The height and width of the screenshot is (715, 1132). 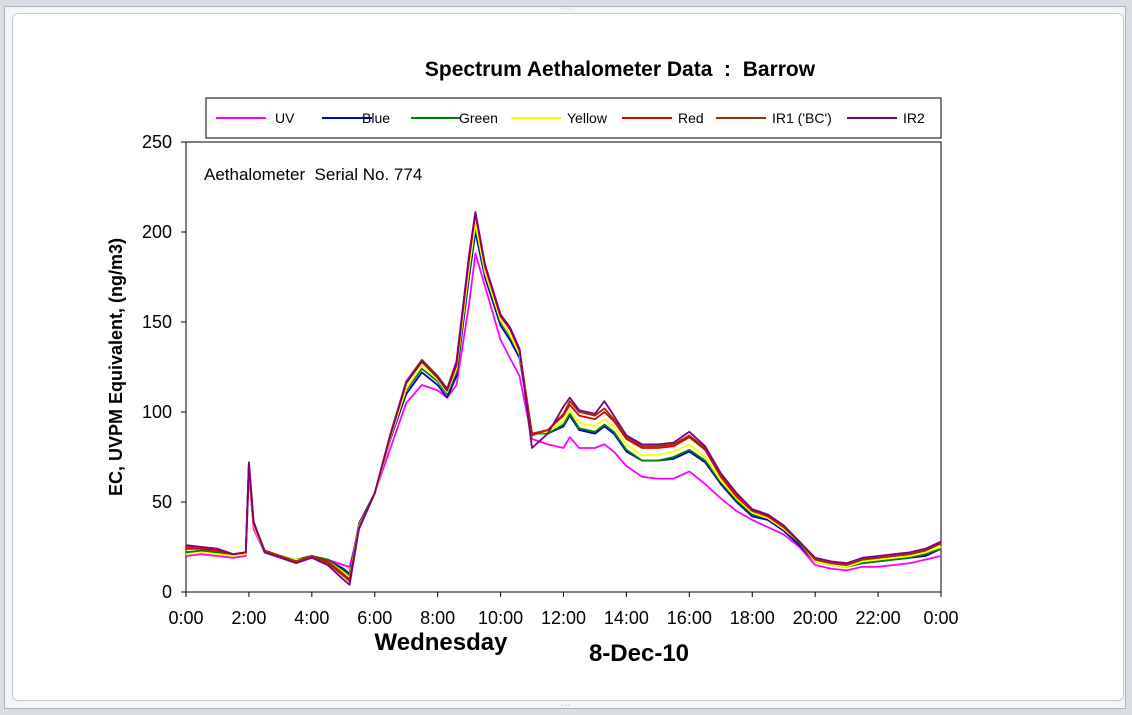 I want to click on x-tick-label: 4:00, so click(x=311, y=618).